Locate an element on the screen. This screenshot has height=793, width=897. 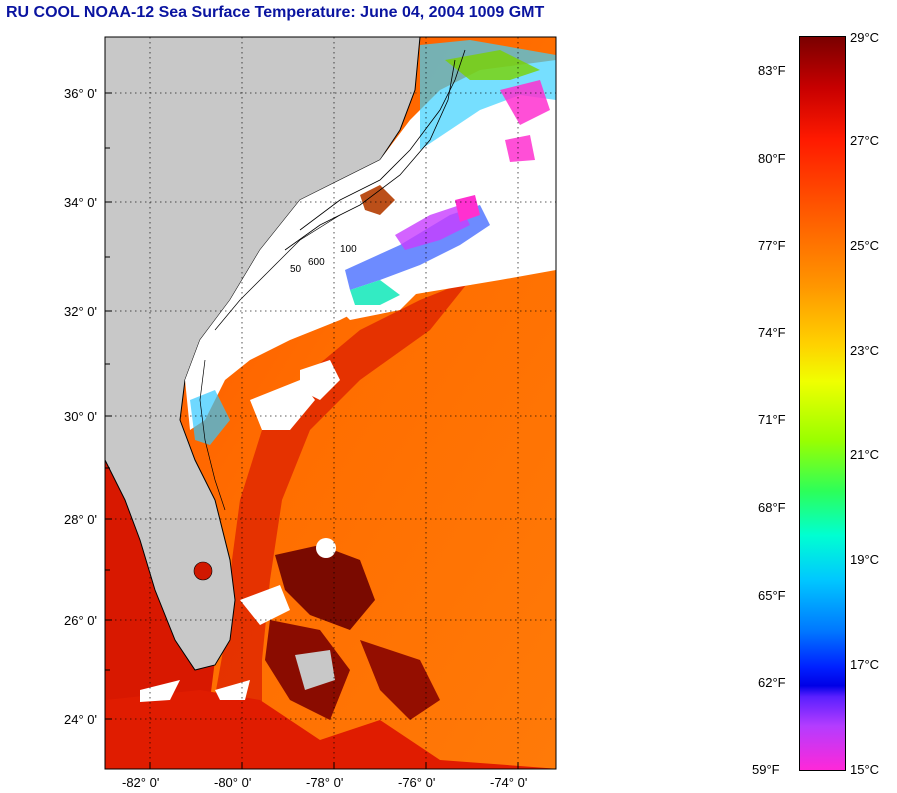
fahrenheit-label: 83°F is located at coordinates (772, 70).